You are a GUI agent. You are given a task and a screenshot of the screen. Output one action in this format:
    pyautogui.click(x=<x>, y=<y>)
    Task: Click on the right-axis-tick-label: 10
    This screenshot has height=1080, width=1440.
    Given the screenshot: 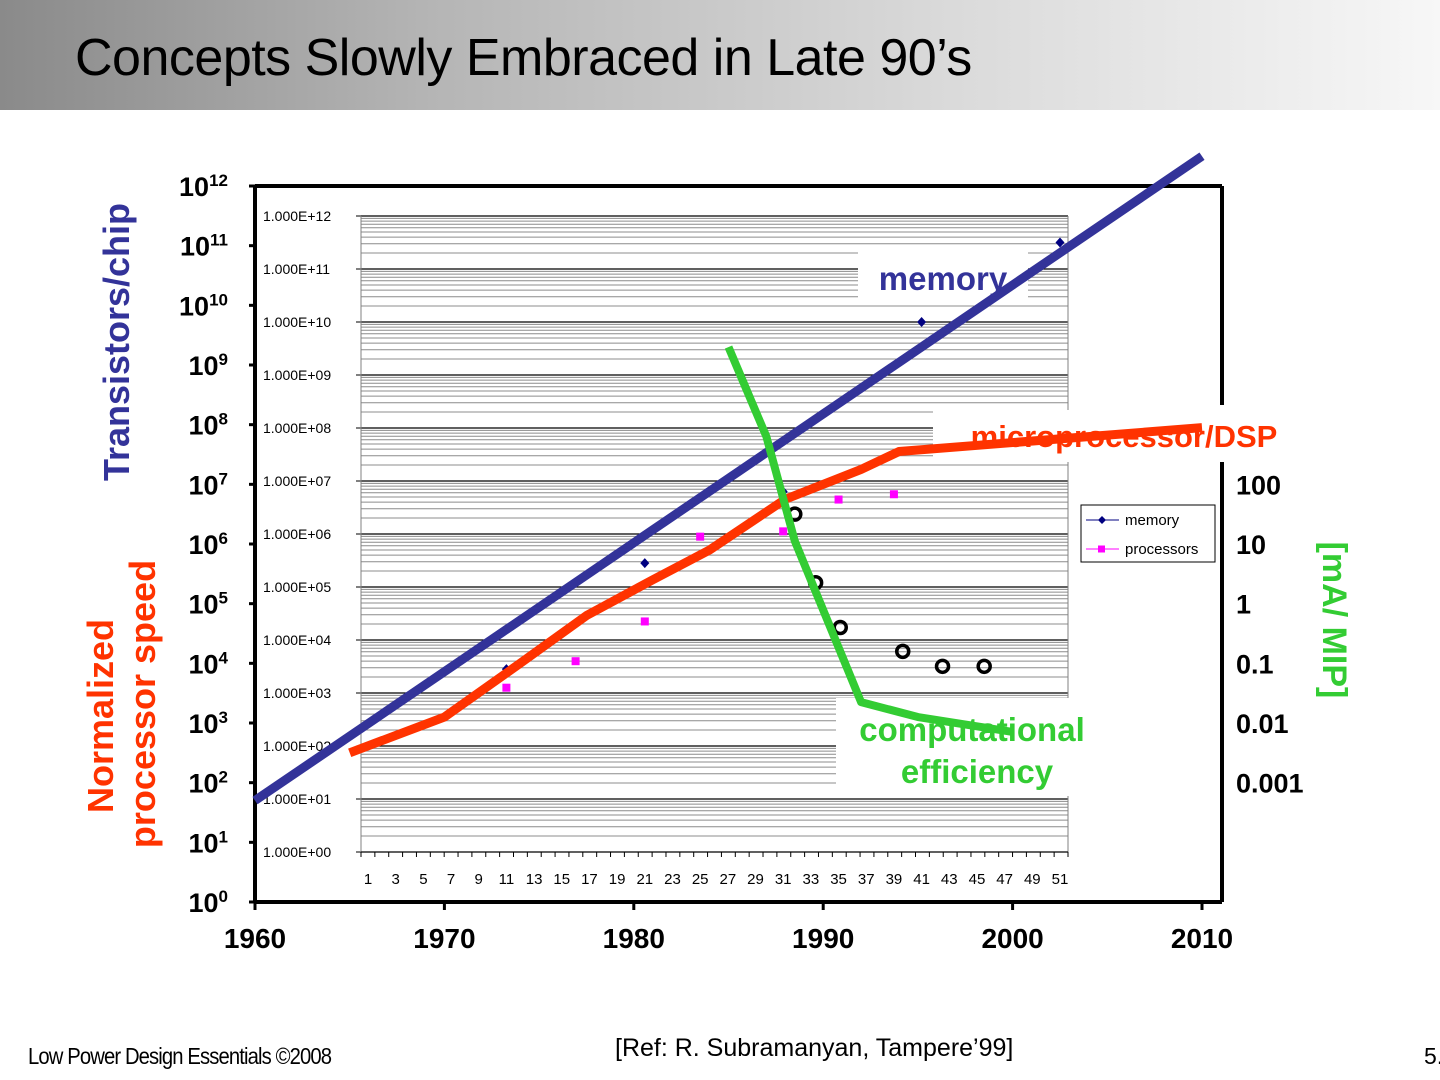 What is the action you would take?
    pyautogui.click(x=1251, y=545)
    